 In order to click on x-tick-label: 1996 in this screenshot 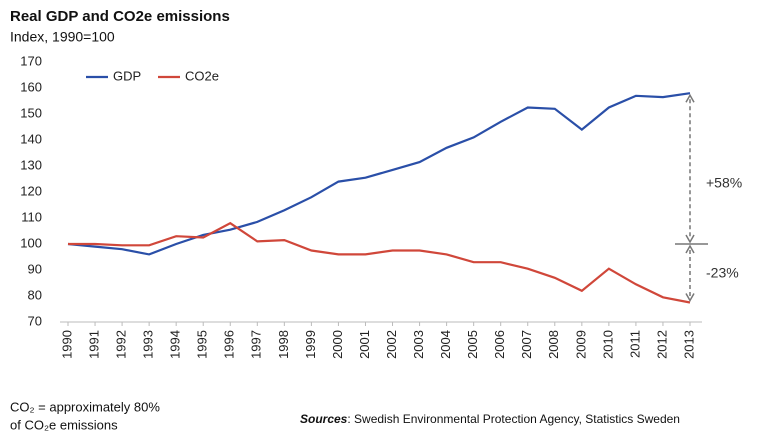, I will do `click(229, 344)`.